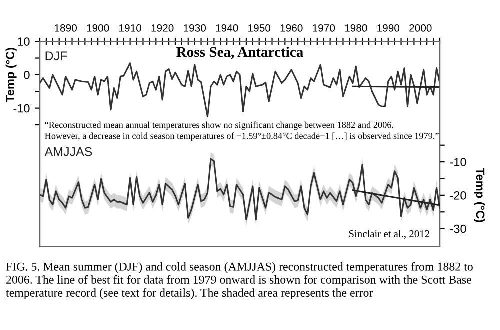 The image size is (500, 330). Describe the element at coordinates (24, 42) in the screenshot. I see `y-tick-label: 10` at that location.